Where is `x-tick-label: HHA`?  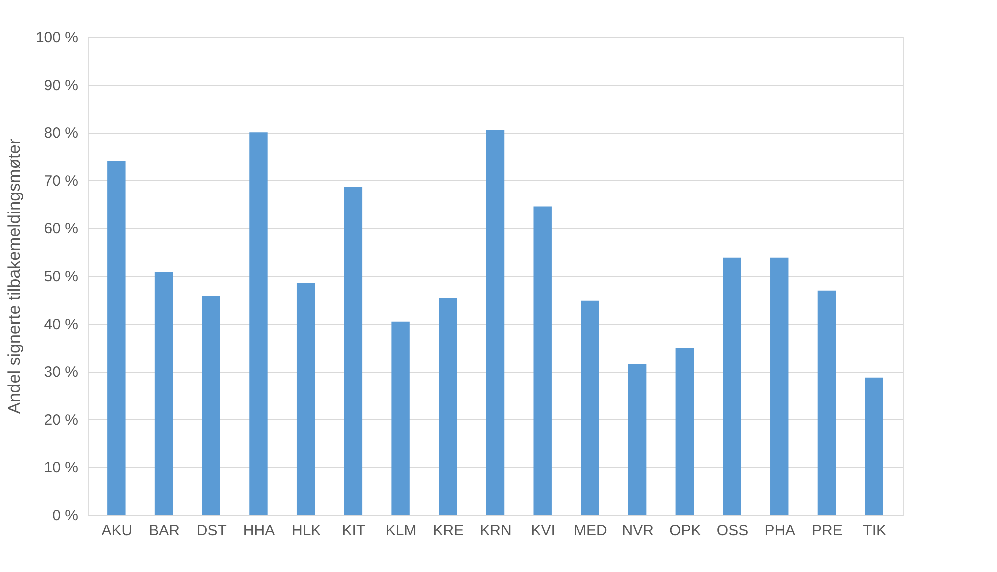 x-tick-label: HHA is located at coordinates (259, 531).